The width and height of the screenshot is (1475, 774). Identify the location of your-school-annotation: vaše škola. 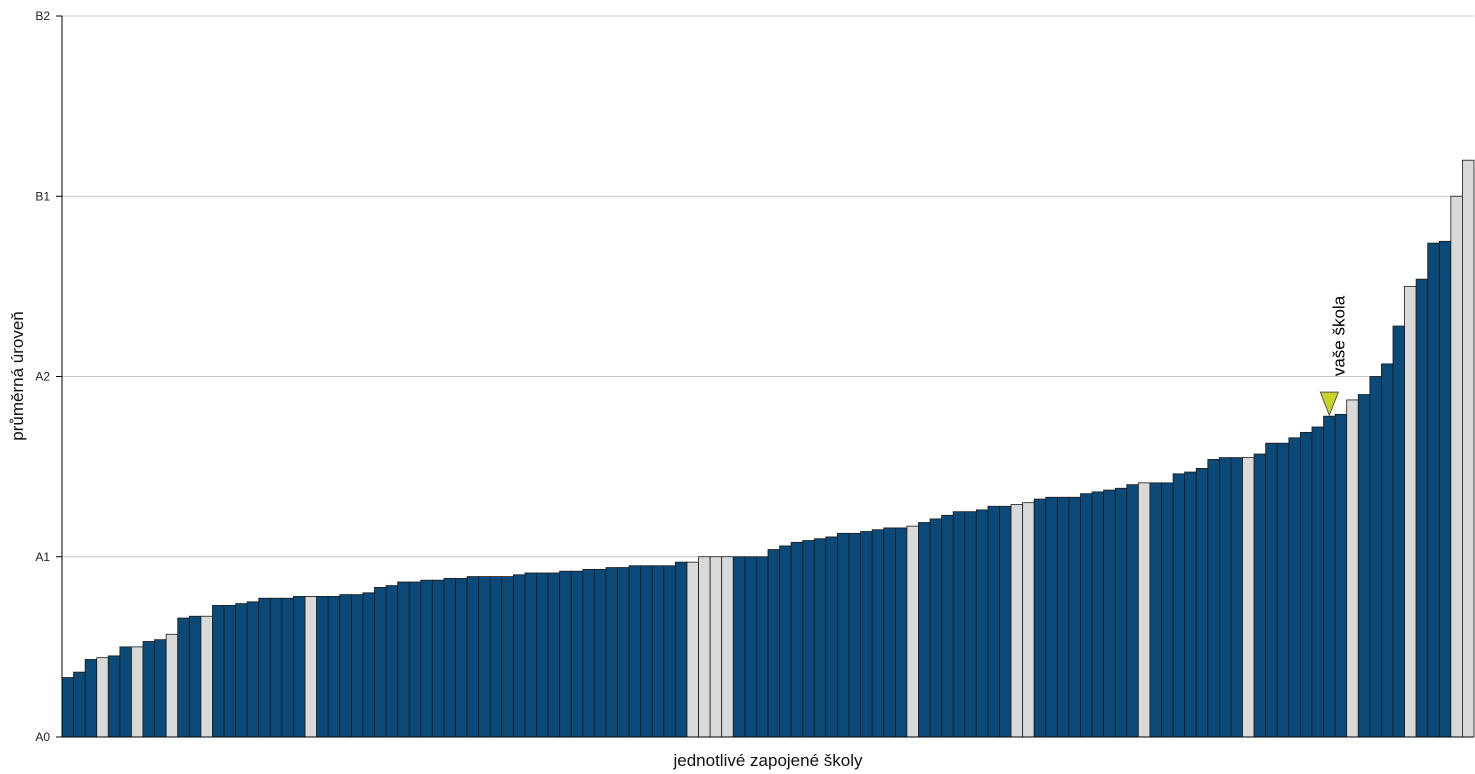
(1333, 356).